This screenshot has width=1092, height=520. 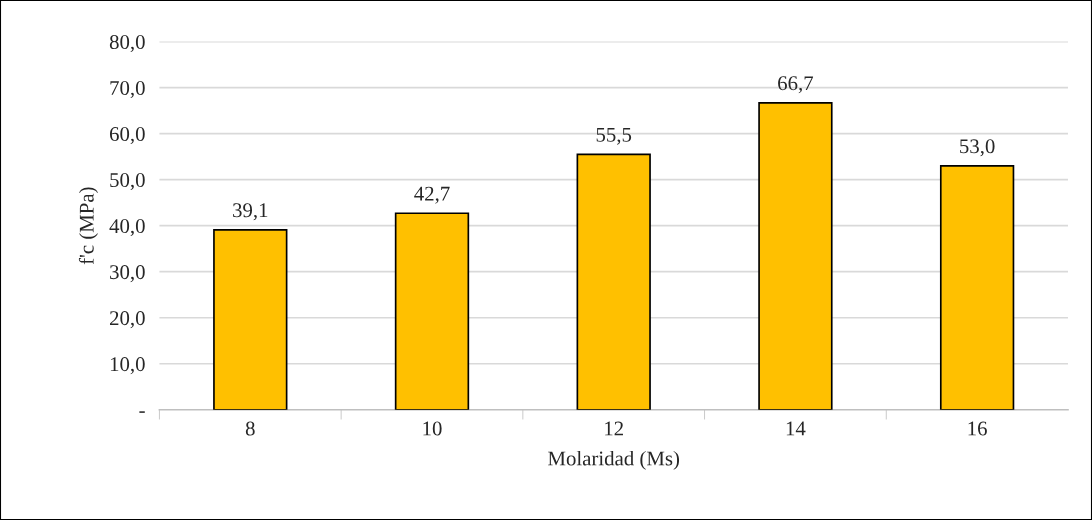 What do you see at coordinates (250, 212) in the screenshot?
I see `data-label: 39,1` at bounding box center [250, 212].